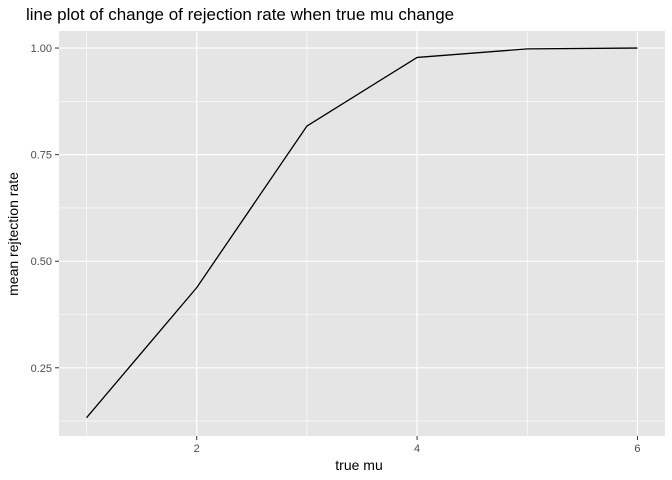 This screenshot has width=672, height=480. What do you see at coordinates (13, 234) in the screenshot?
I see `y-axis-title: mean rejtection rate` at bounding box center [13, 234].